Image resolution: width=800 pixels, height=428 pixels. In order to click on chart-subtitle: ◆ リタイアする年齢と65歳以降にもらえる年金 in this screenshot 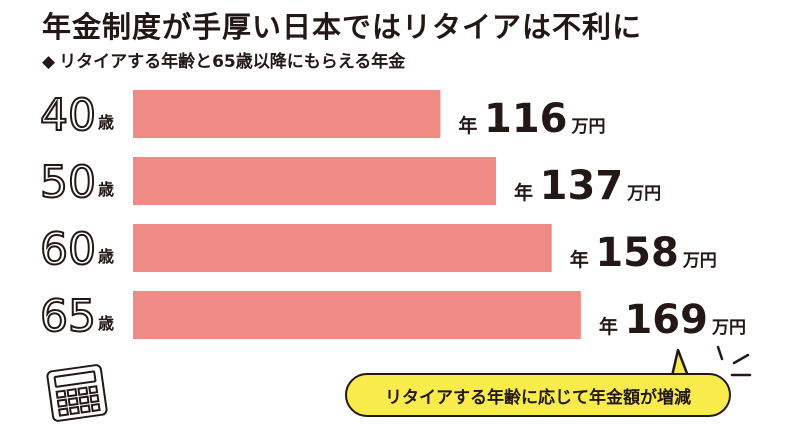, I will do `click(223, 59)`.